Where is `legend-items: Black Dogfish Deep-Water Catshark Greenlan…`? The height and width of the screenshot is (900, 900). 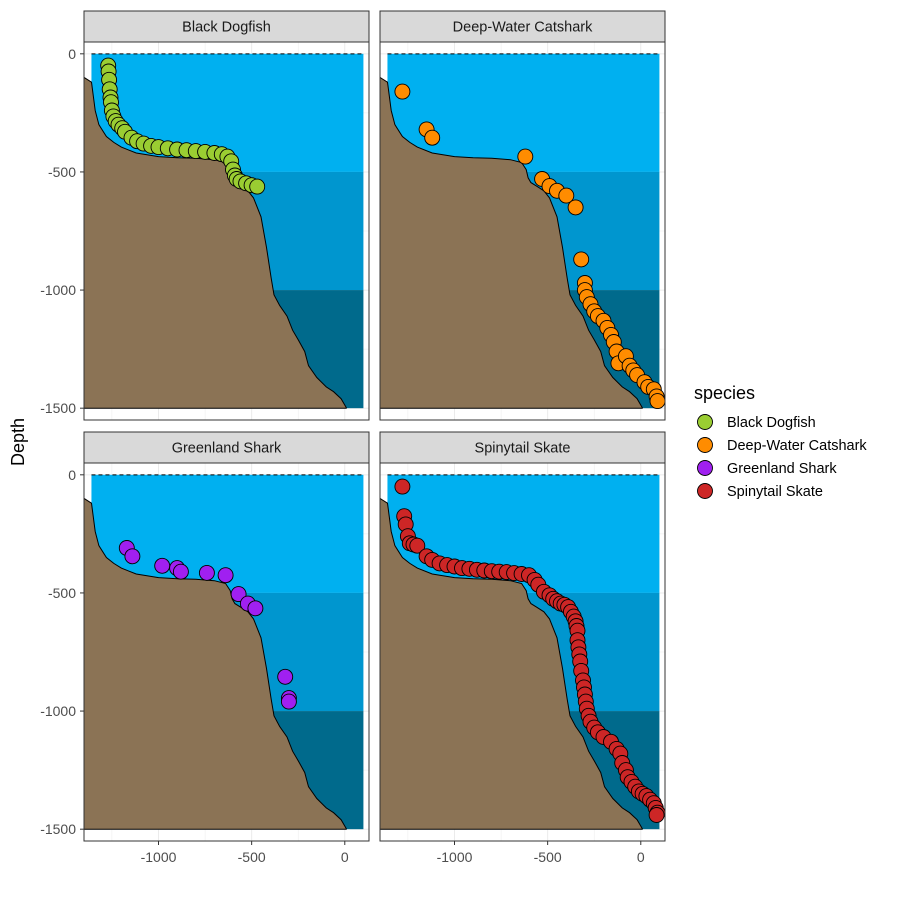 legend-items: Black Dogfish Deep-Water Catshark Greenlan… is located at coordinates (782, 457).